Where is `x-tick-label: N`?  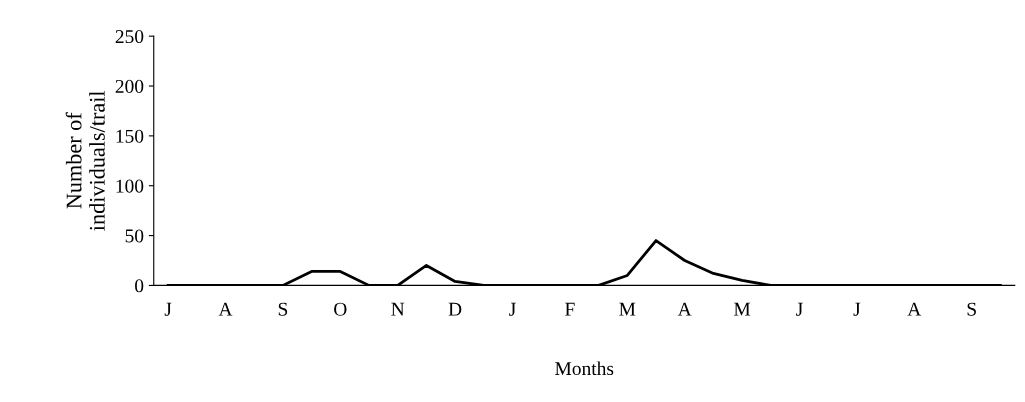
x-tick-label: N is located at coordinates (398, 309).